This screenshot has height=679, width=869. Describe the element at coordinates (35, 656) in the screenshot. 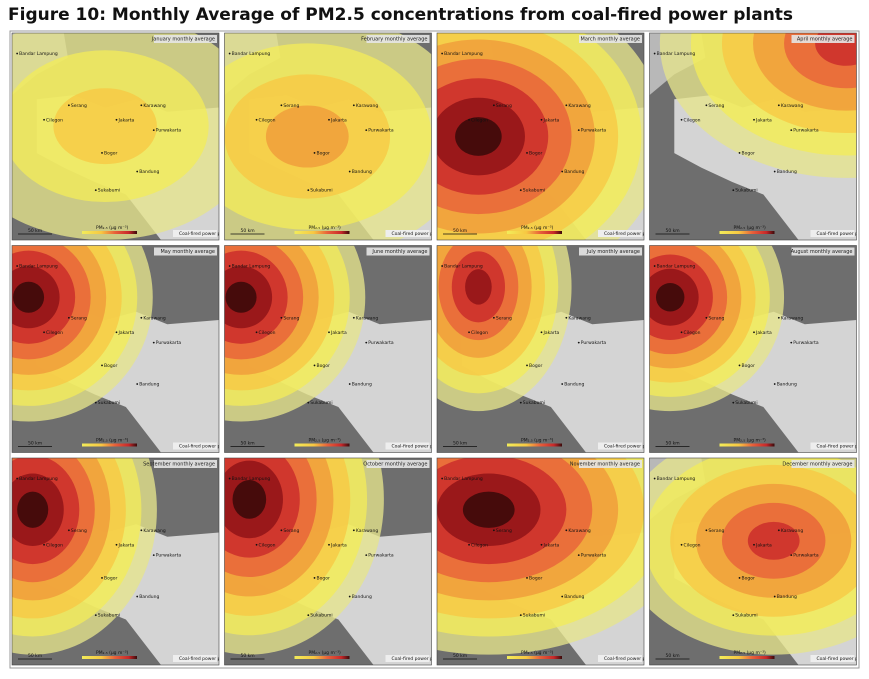

I see `scale-label: 50 km` at that location.